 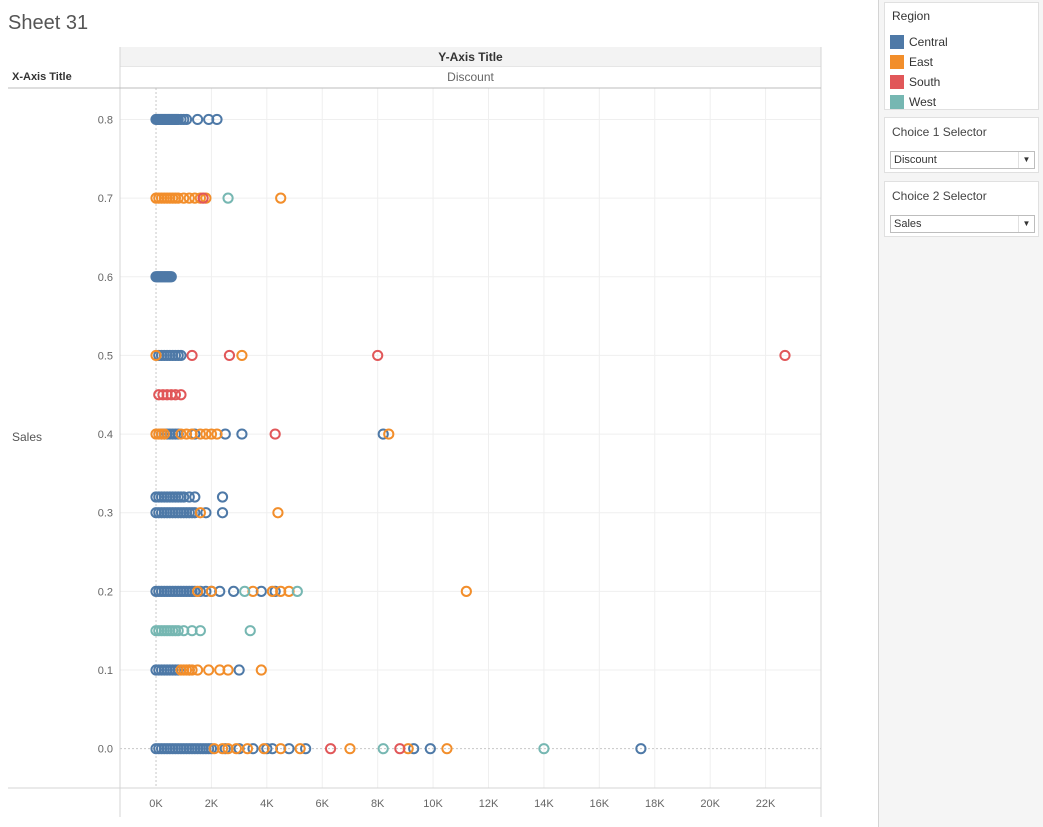 What do you see at coordinates (939, 132) in the screenshot?
I see `selector-title: Choice 1 Selector` at bounding box center [939, 132].